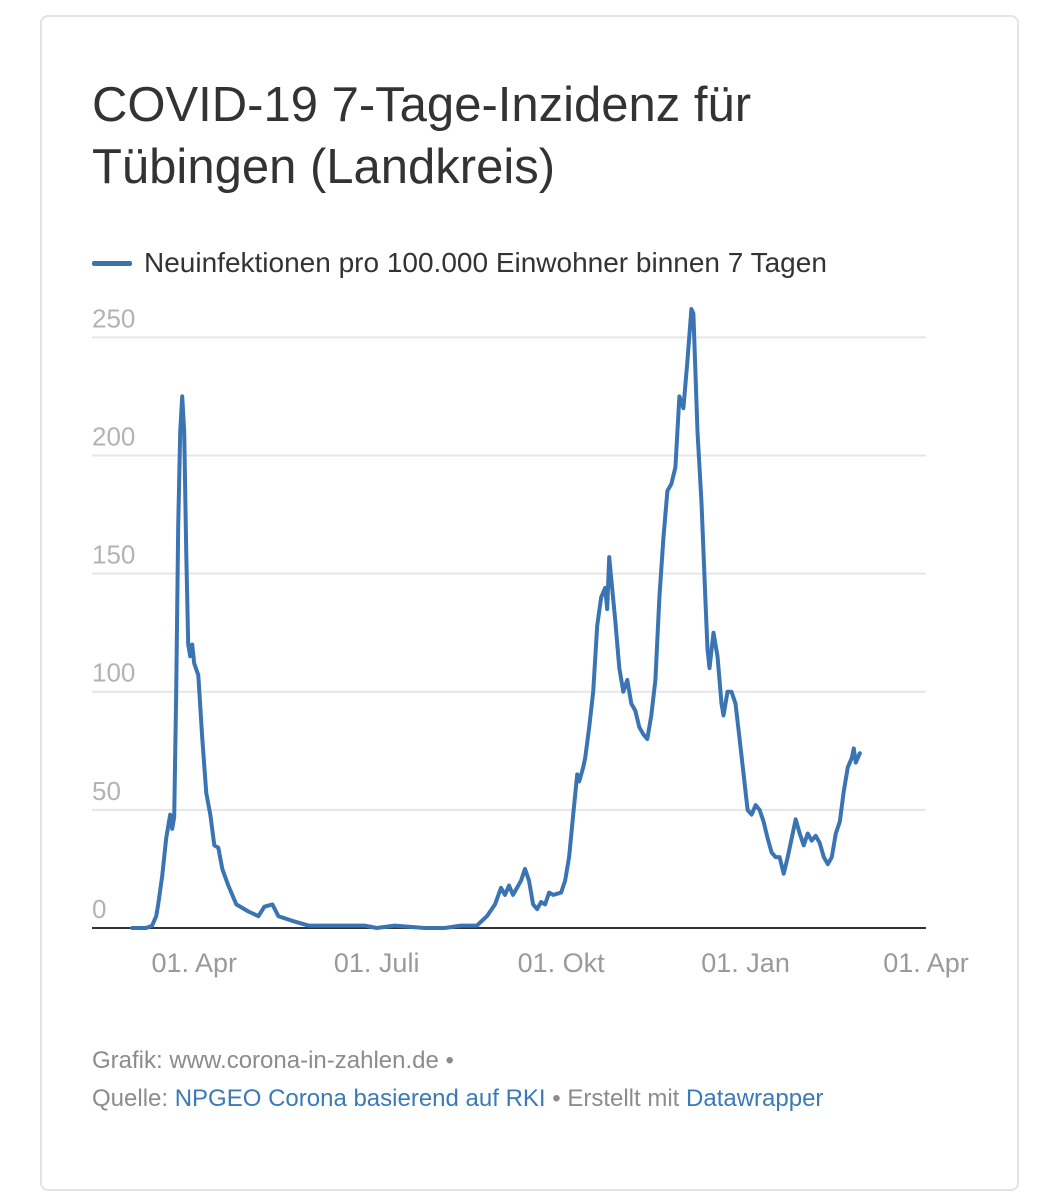  I want to click on datawrapper-link: Datawrapper, so click(755, 1098).